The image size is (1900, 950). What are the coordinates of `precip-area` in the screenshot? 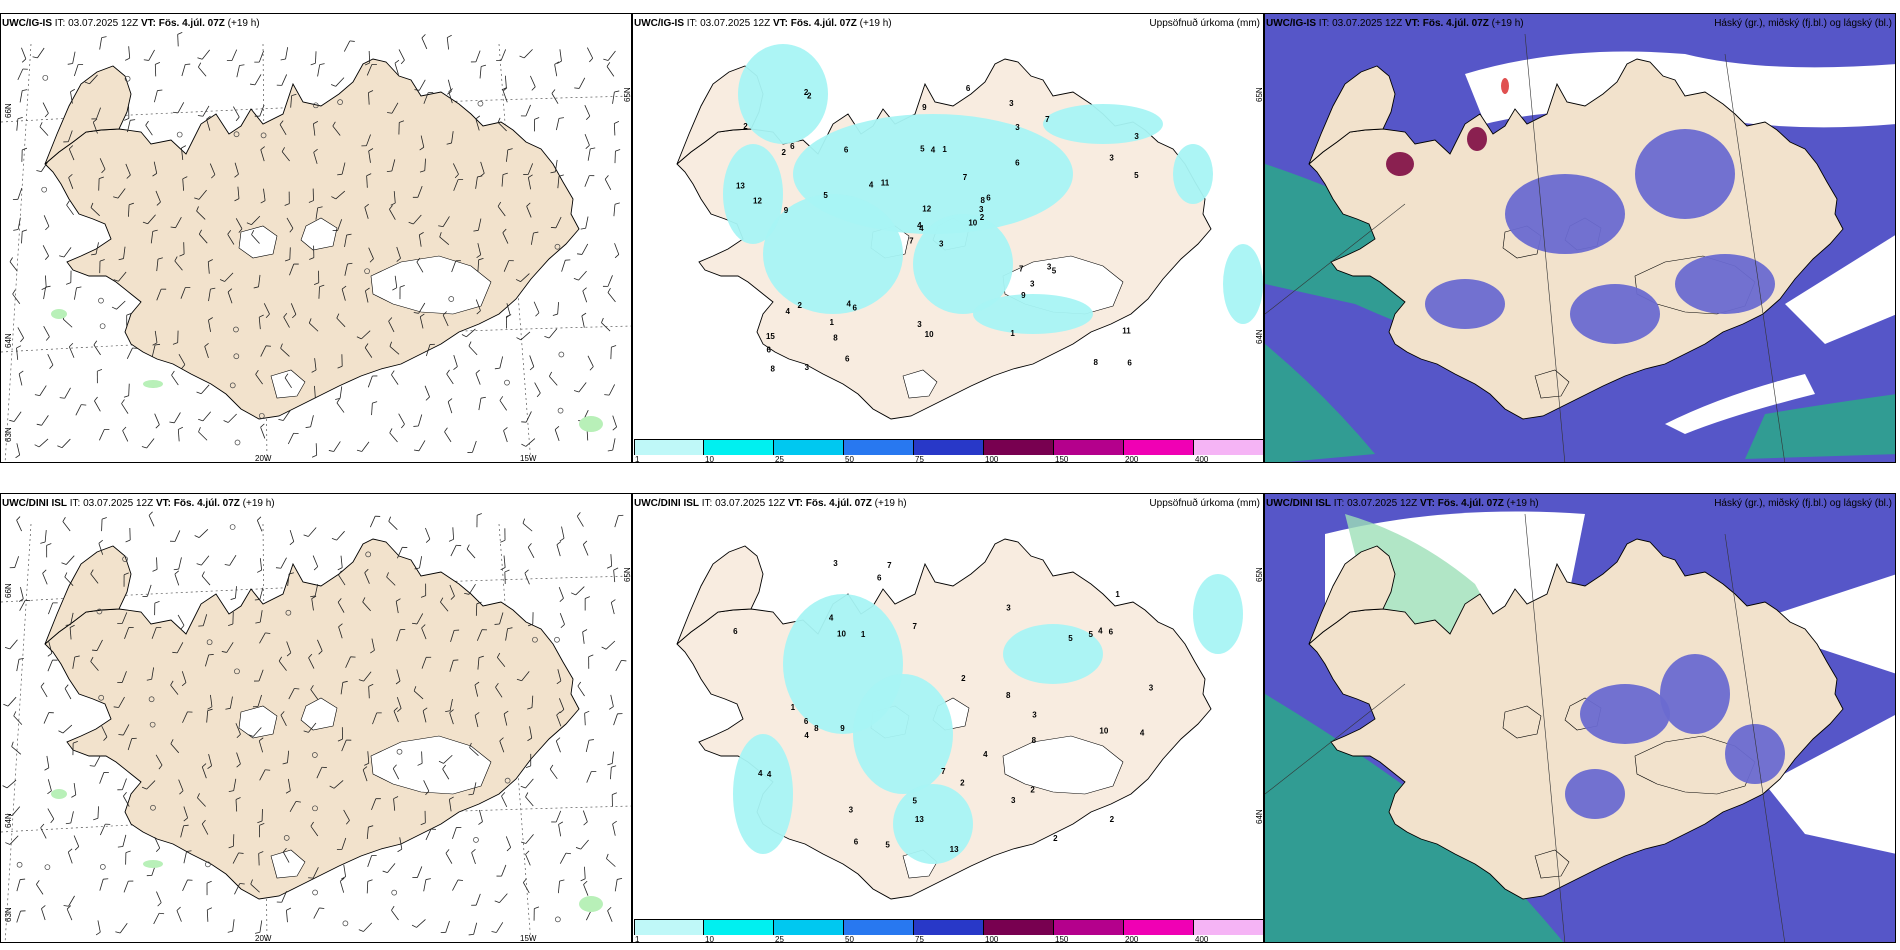 It's located at (903, 734).